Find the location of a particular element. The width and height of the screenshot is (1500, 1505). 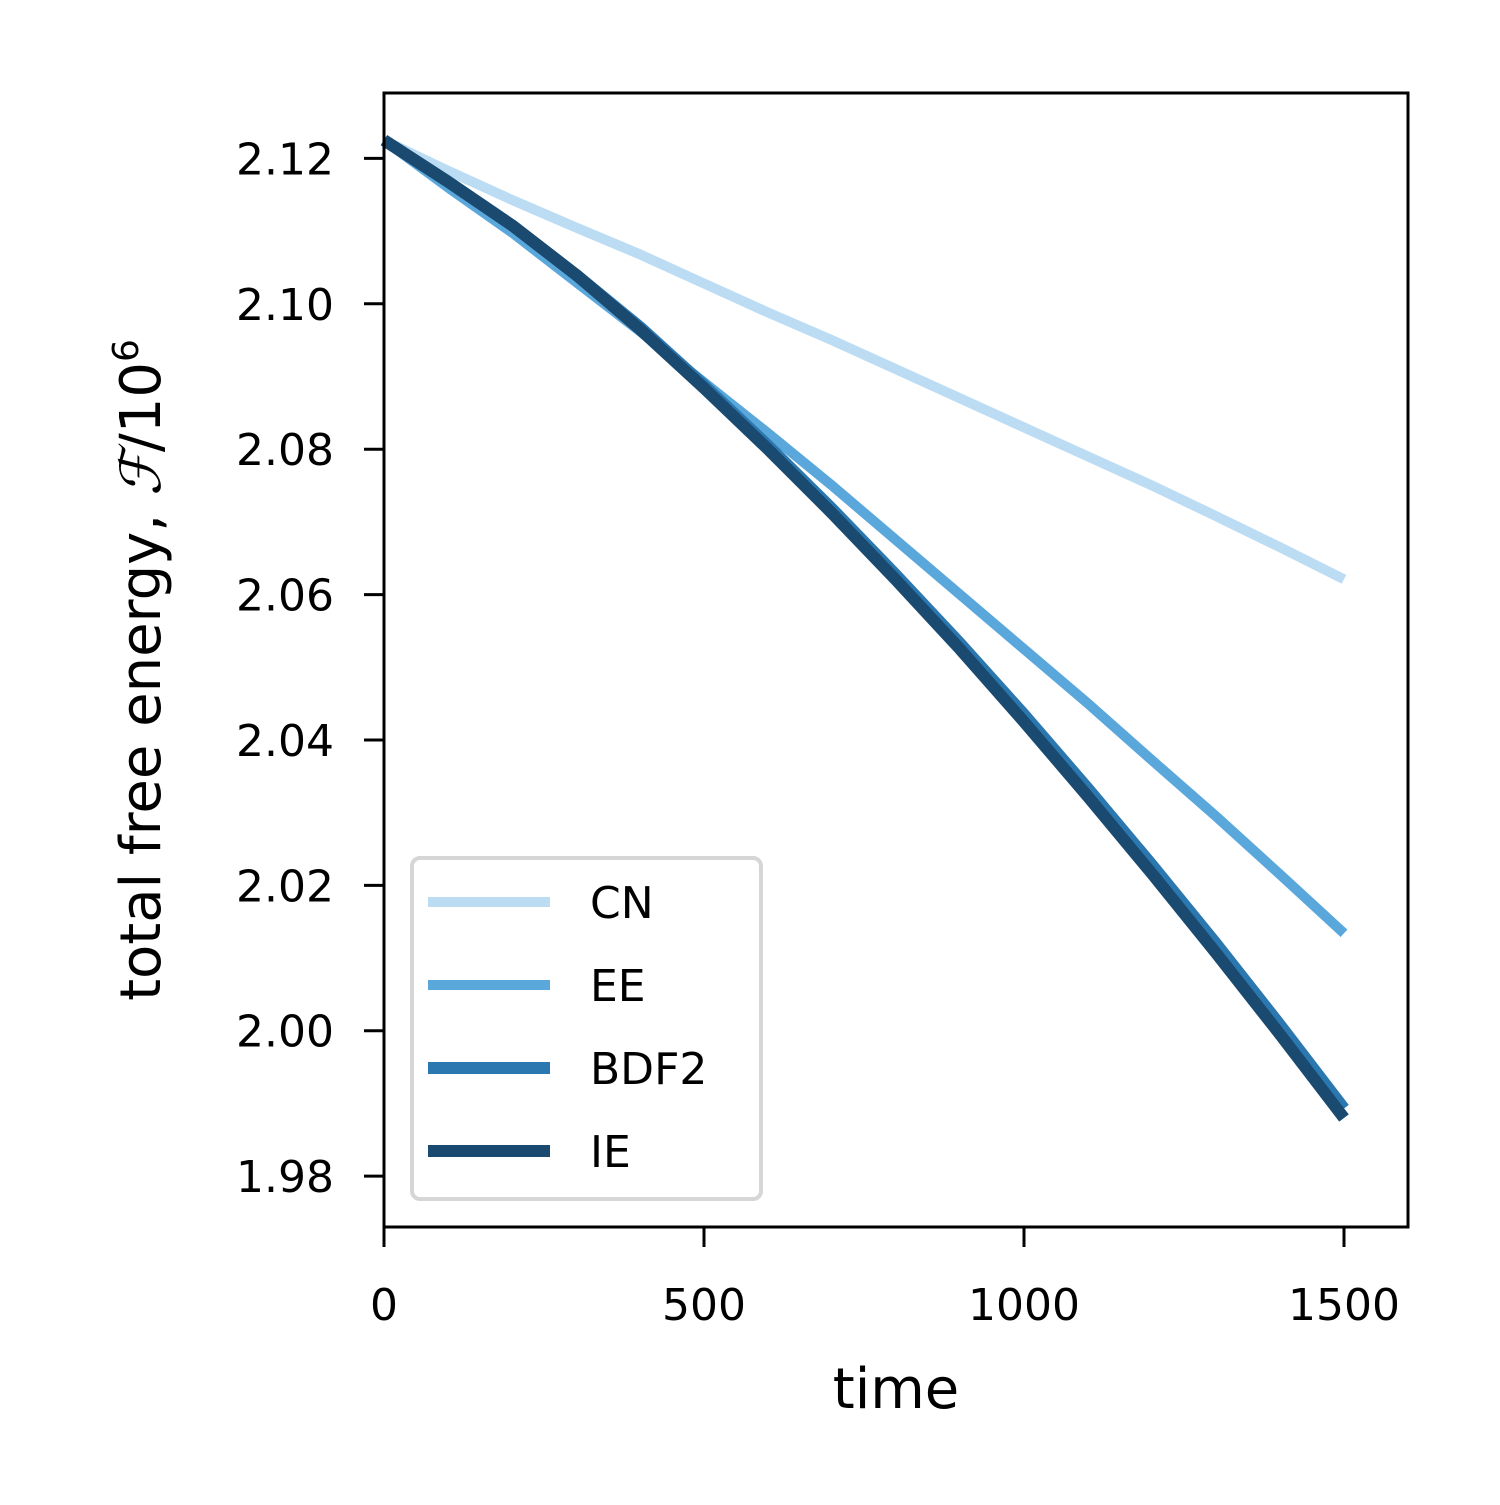

legend-entries: CN EE BDF2 IE is located at coordinates (567, 1028).